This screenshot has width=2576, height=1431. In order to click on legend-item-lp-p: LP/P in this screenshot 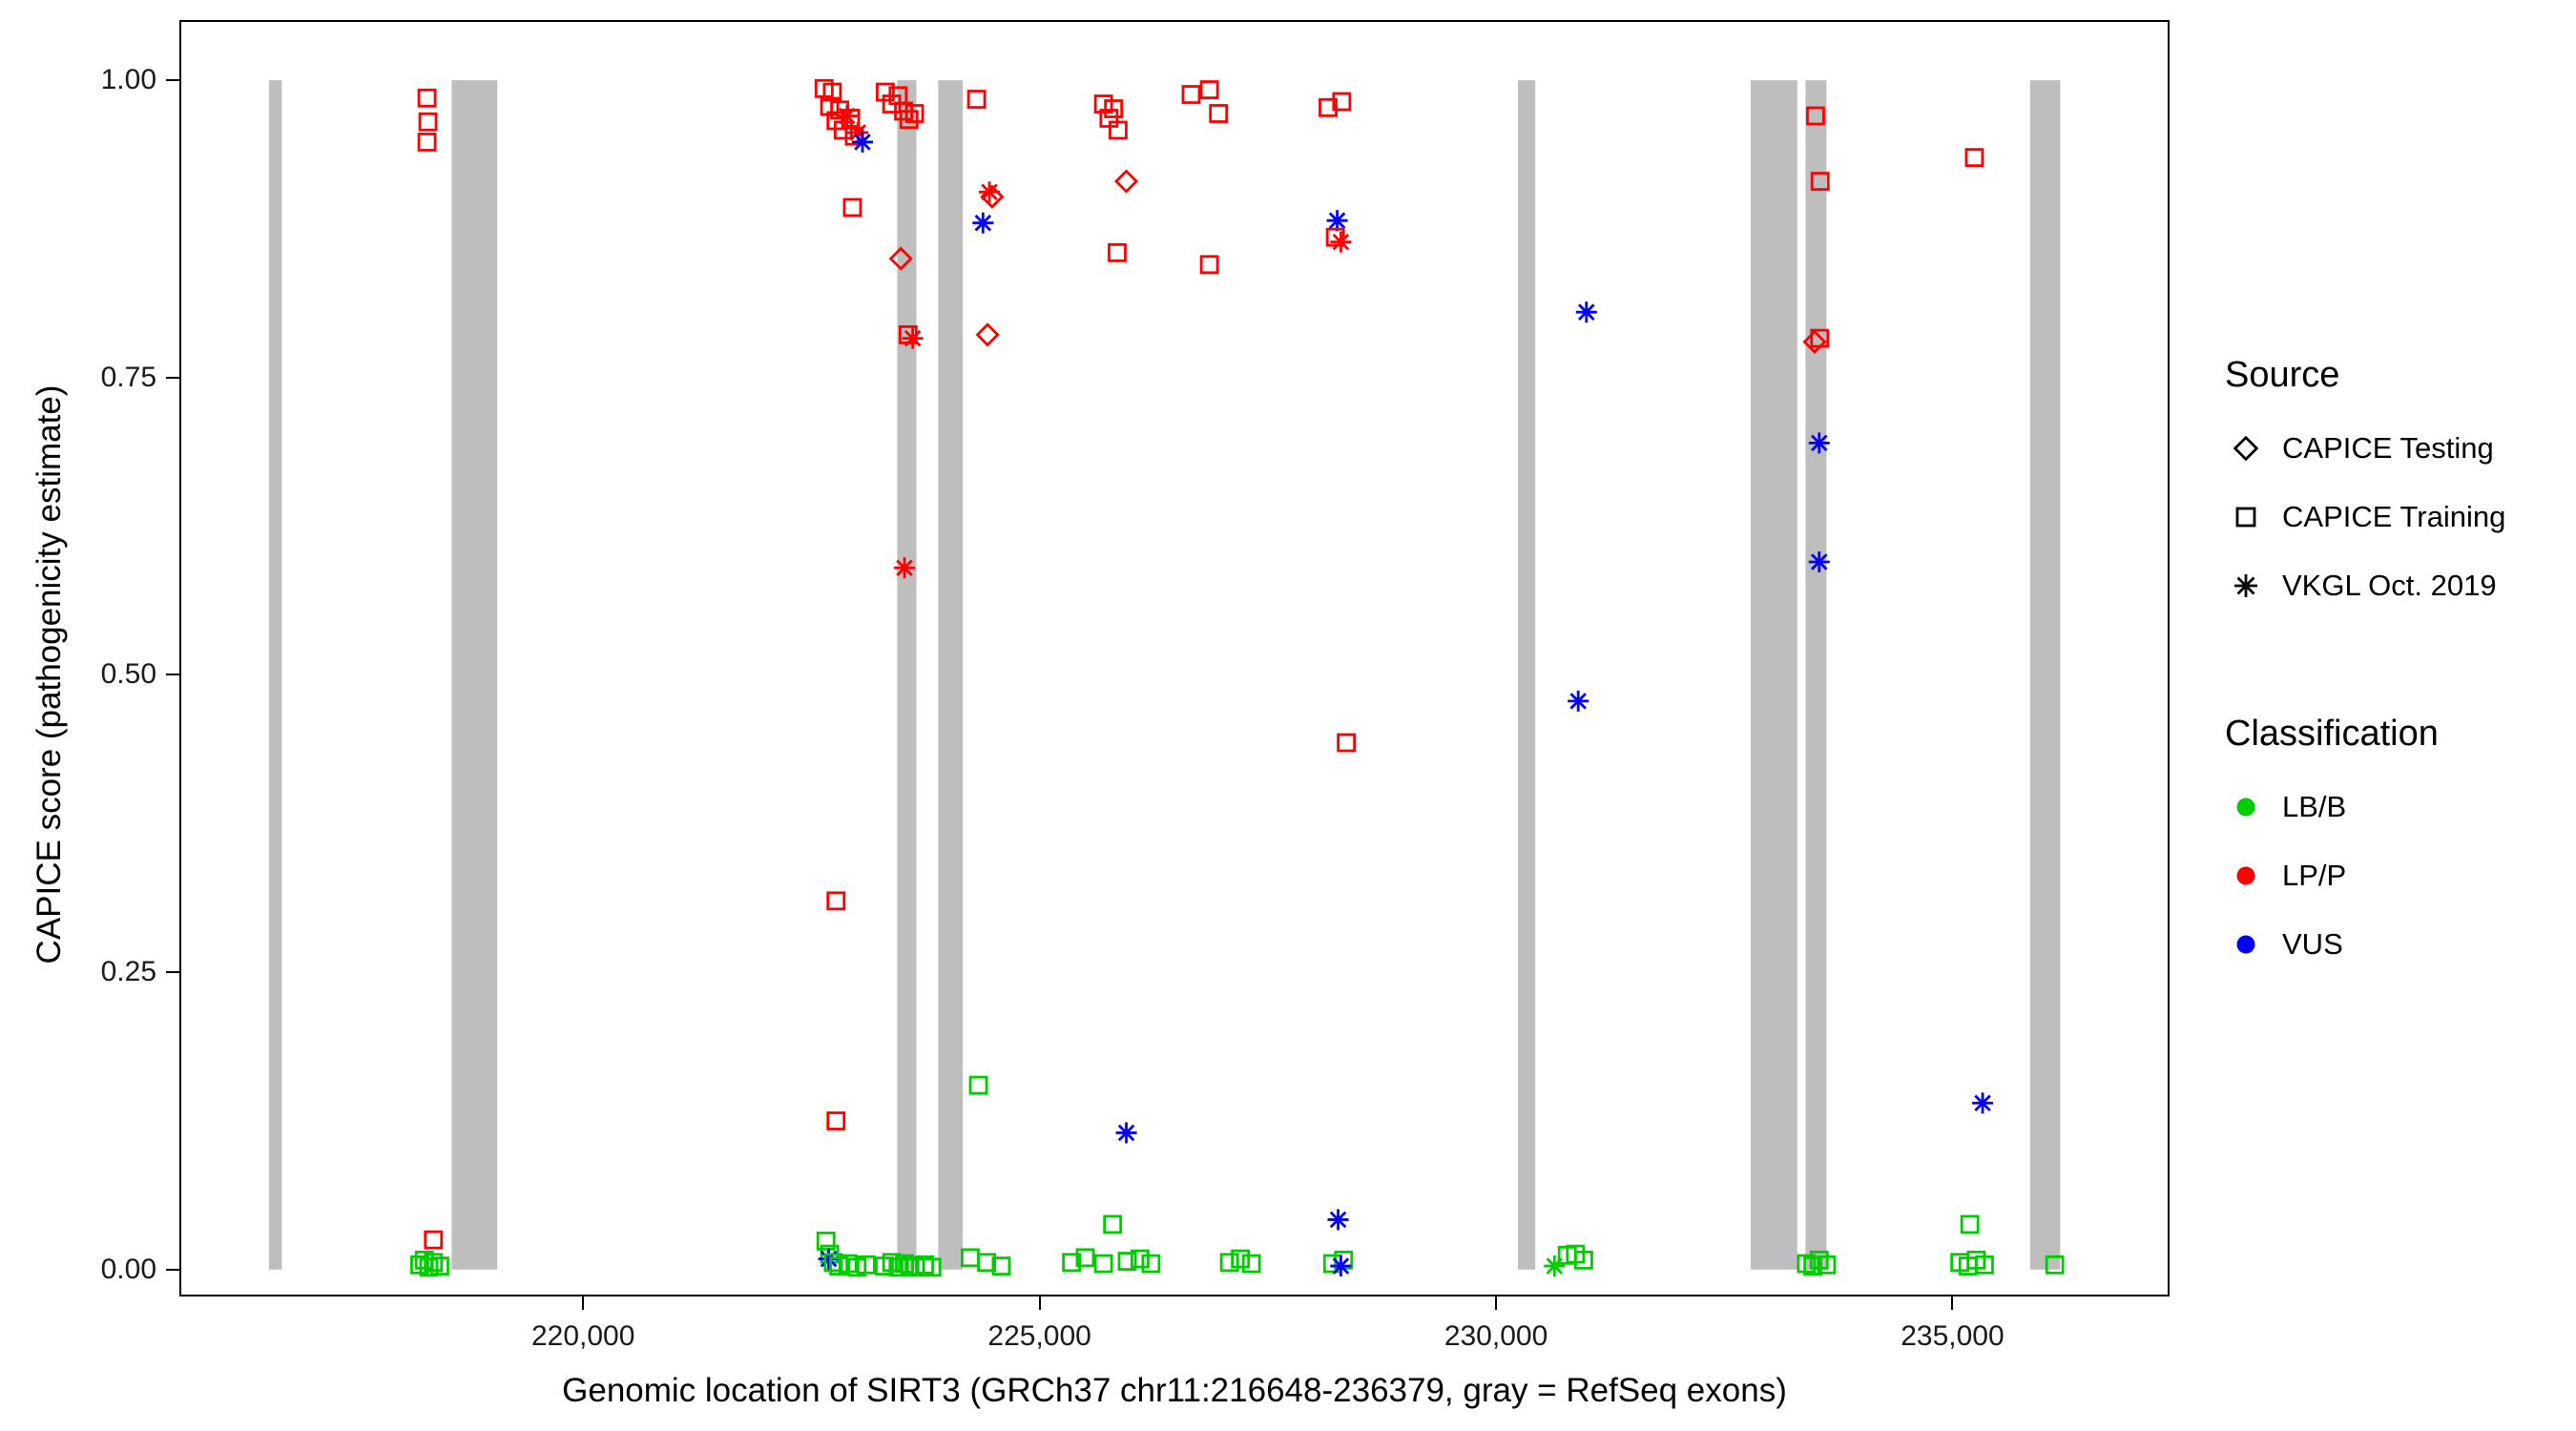, I will do `click(2365, 875)`.